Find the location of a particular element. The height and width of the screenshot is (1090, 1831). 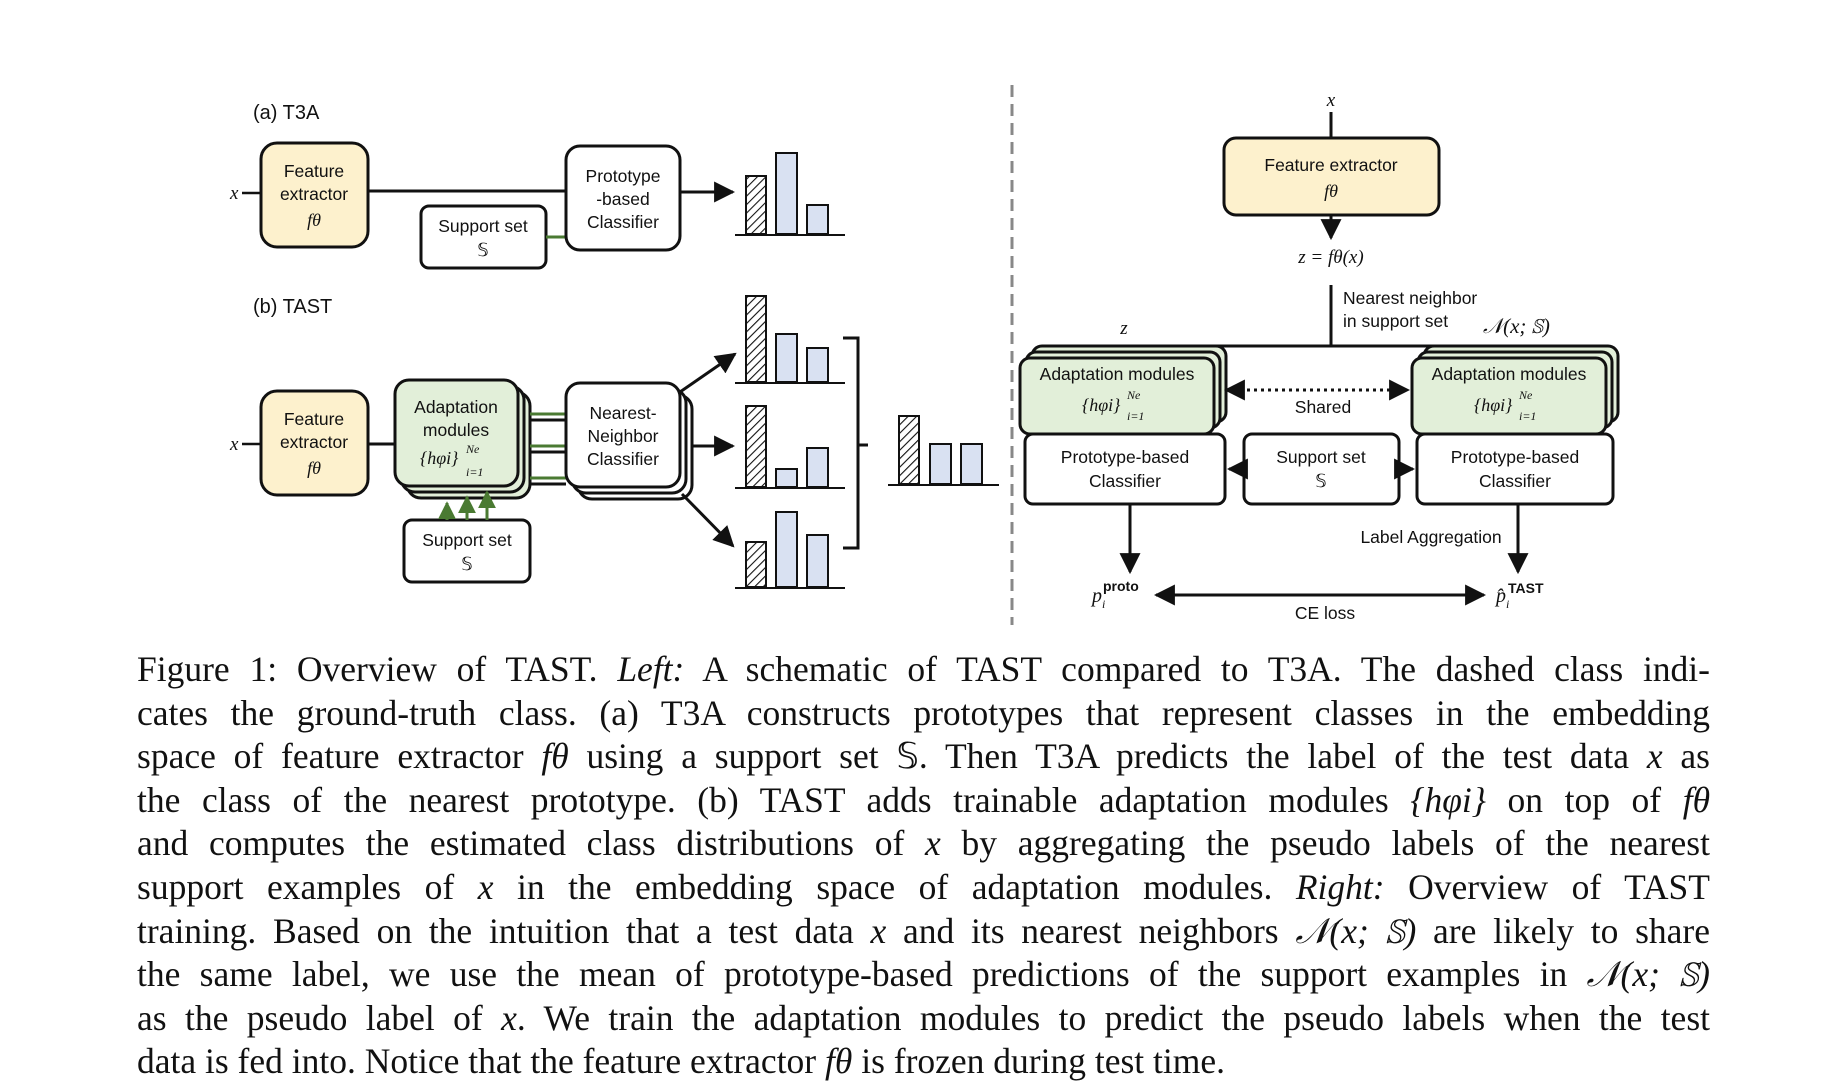

right-support-line1: Support set is located at coordinates (1321, 457).